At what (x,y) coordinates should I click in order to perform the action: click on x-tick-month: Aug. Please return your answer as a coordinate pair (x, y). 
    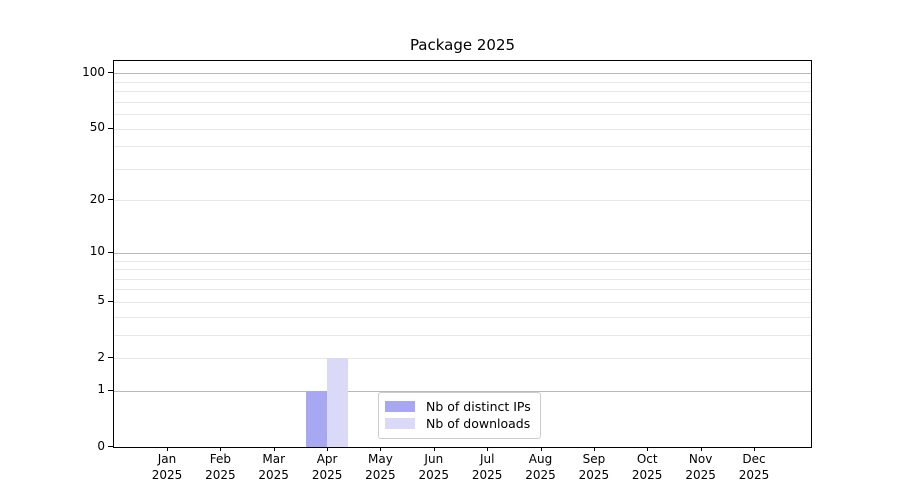
    Looking at the image, I should click on (540, 459).